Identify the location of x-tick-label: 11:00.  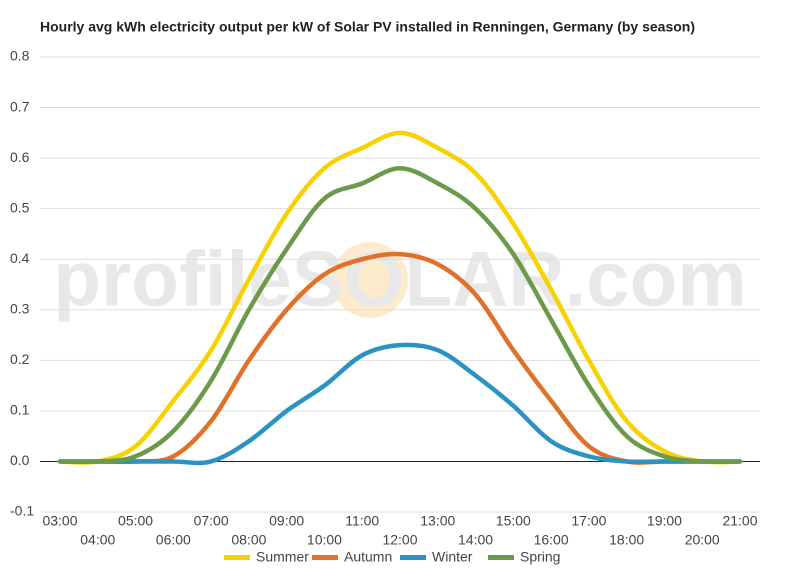
(362, 521).